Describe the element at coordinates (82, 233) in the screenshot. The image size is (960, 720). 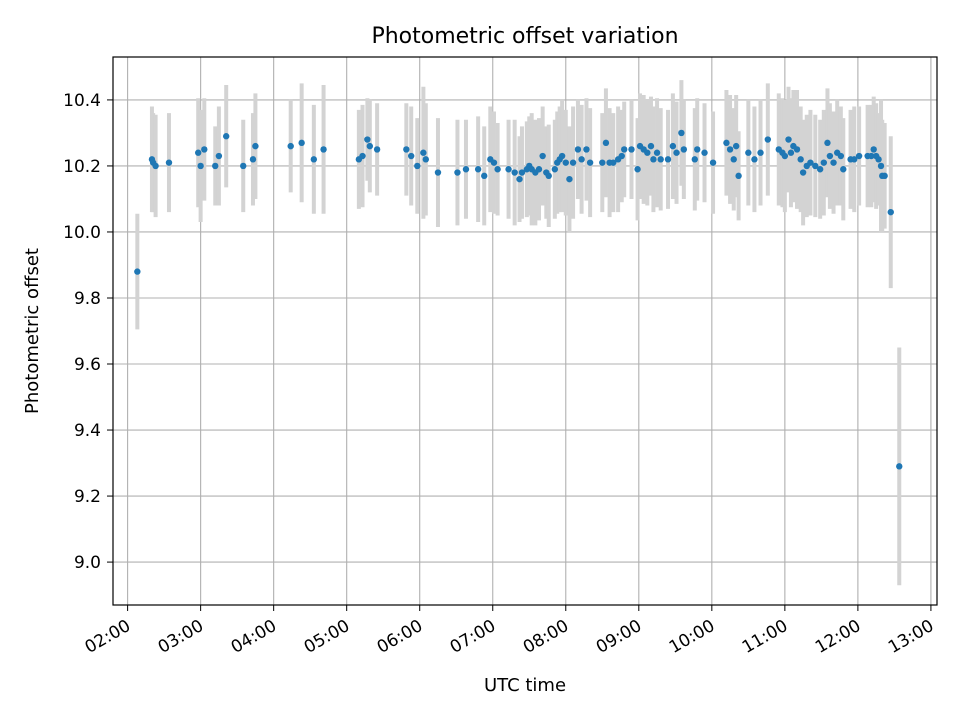
I see `y-tick-label: 10.0` at that location.